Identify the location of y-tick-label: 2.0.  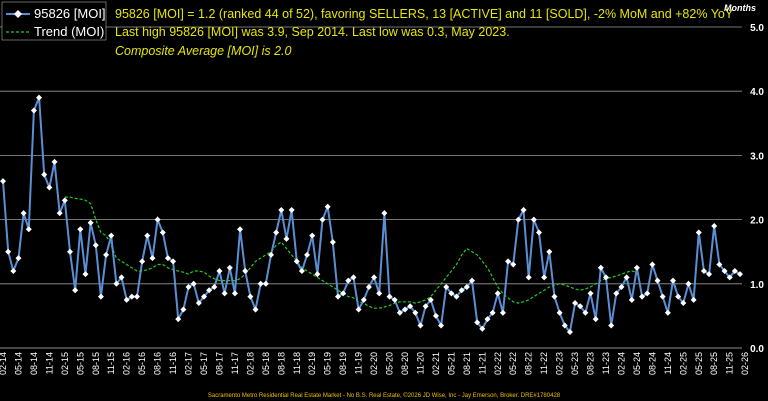
(757, 221).